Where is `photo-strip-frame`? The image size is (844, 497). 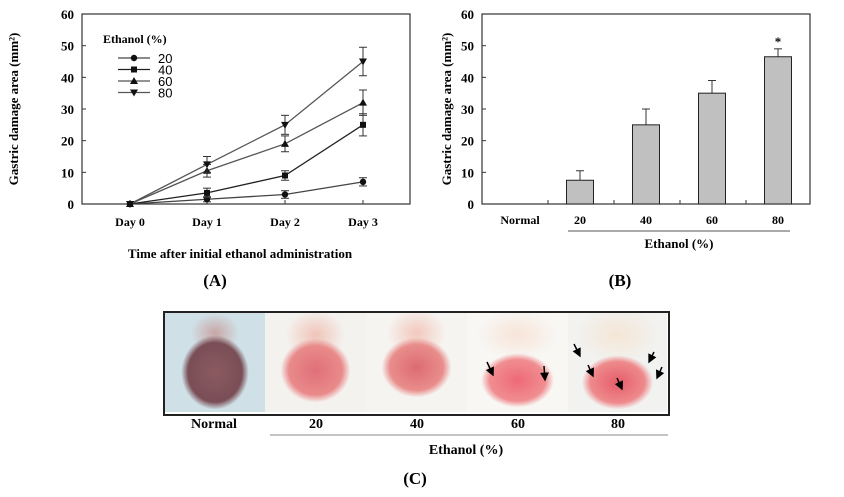 photo-strip-frame is located at coordinates (416, 363).